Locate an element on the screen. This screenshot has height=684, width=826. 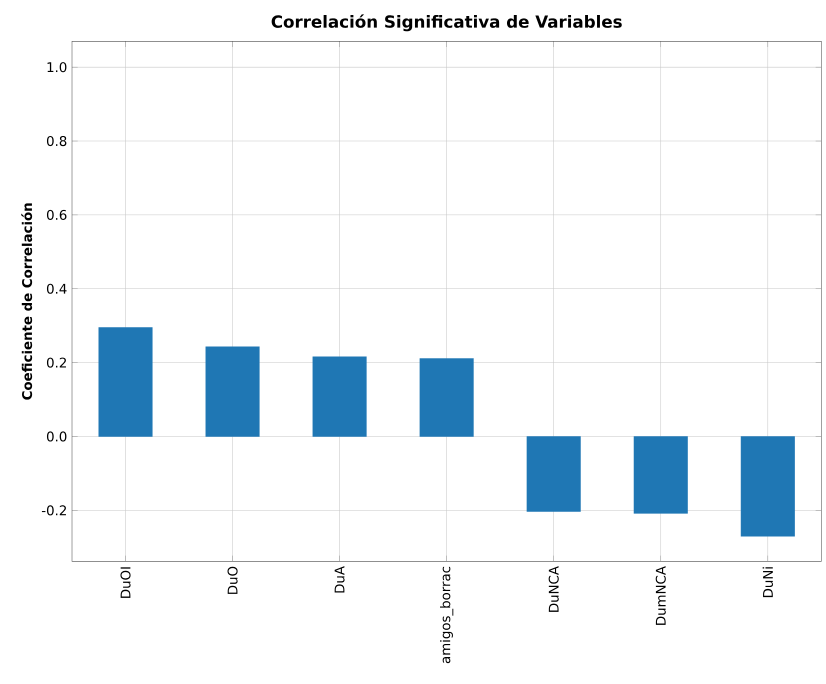
y-axis-title: Coeficiente de Correlación is located at coordinates (26, 301).